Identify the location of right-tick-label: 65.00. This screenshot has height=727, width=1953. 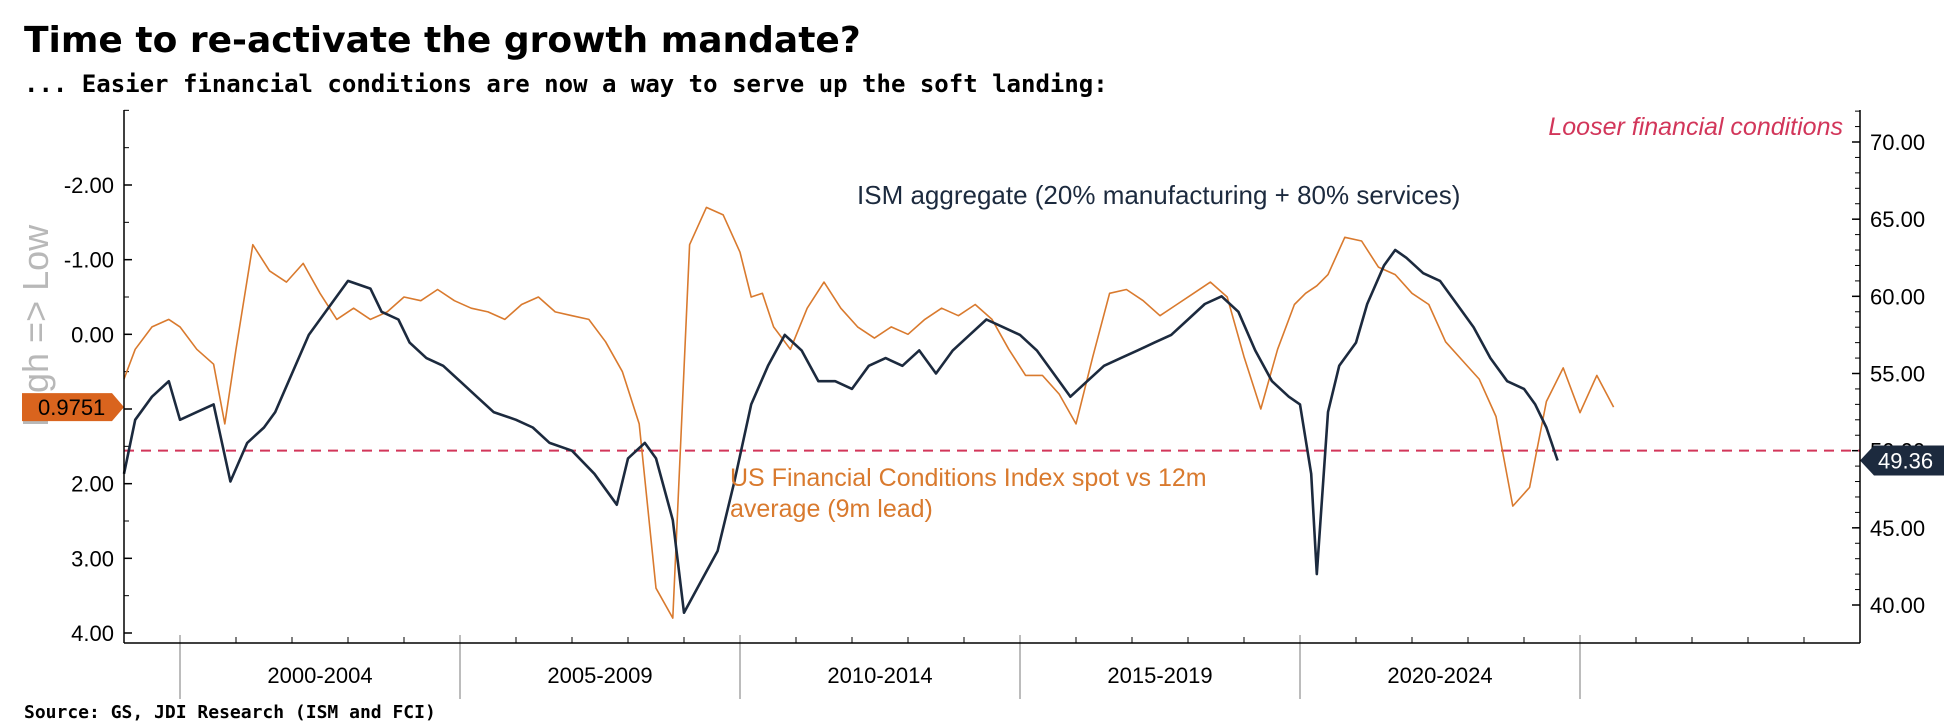
(1897, 219).